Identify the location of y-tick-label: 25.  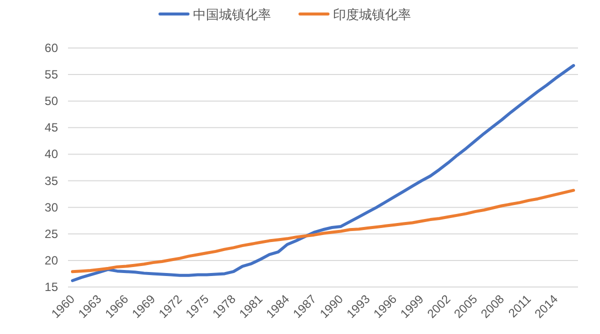
(51, 233).